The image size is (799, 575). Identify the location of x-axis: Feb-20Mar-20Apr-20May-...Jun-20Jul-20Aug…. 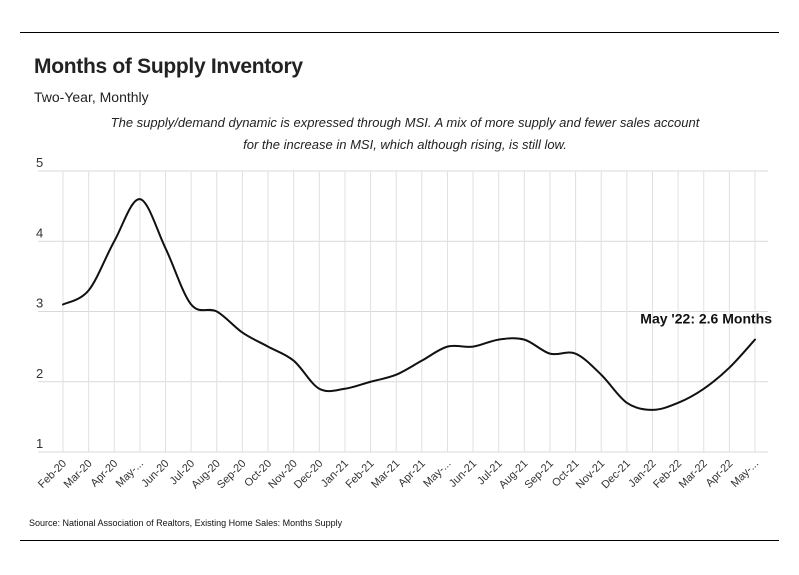
(398, 475).